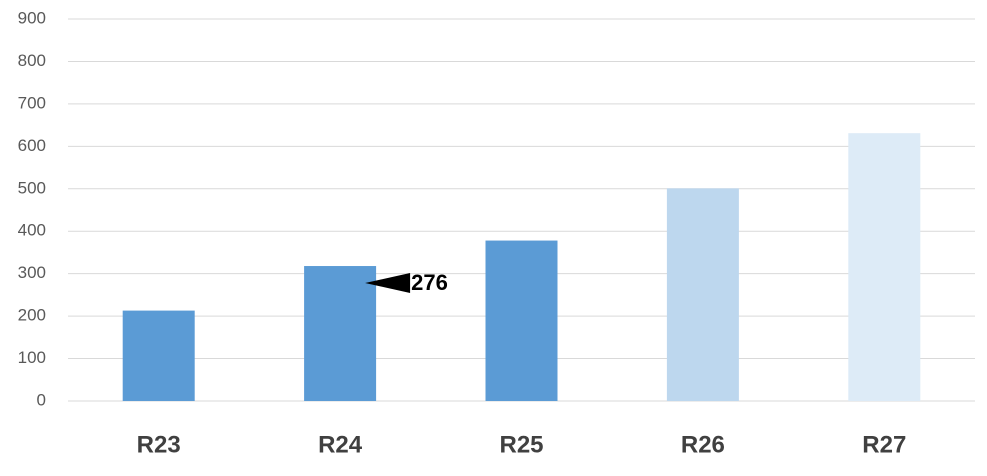 The height and width of the screenshot is (476, 987). I want to click on annotation-arrow, so click(388, 283).